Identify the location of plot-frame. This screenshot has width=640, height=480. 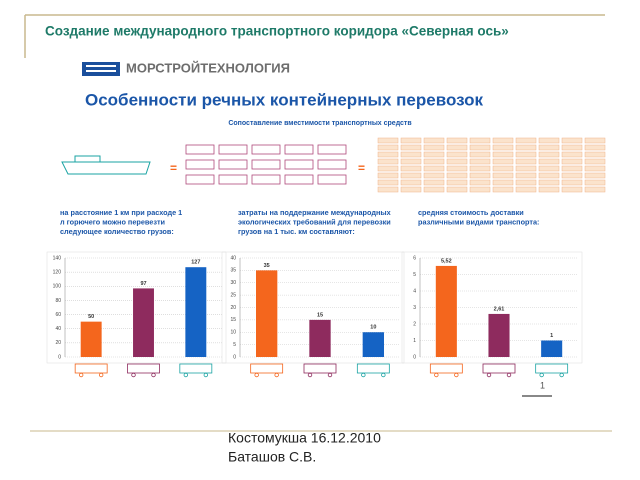
(136, 307).